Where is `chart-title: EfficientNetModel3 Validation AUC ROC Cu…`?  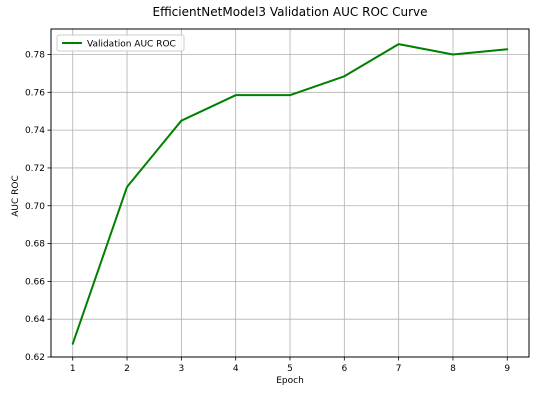 chart-title: EfficientNetModel3 Validation AUC ROC Cu… is located at coordinates (290, 12).